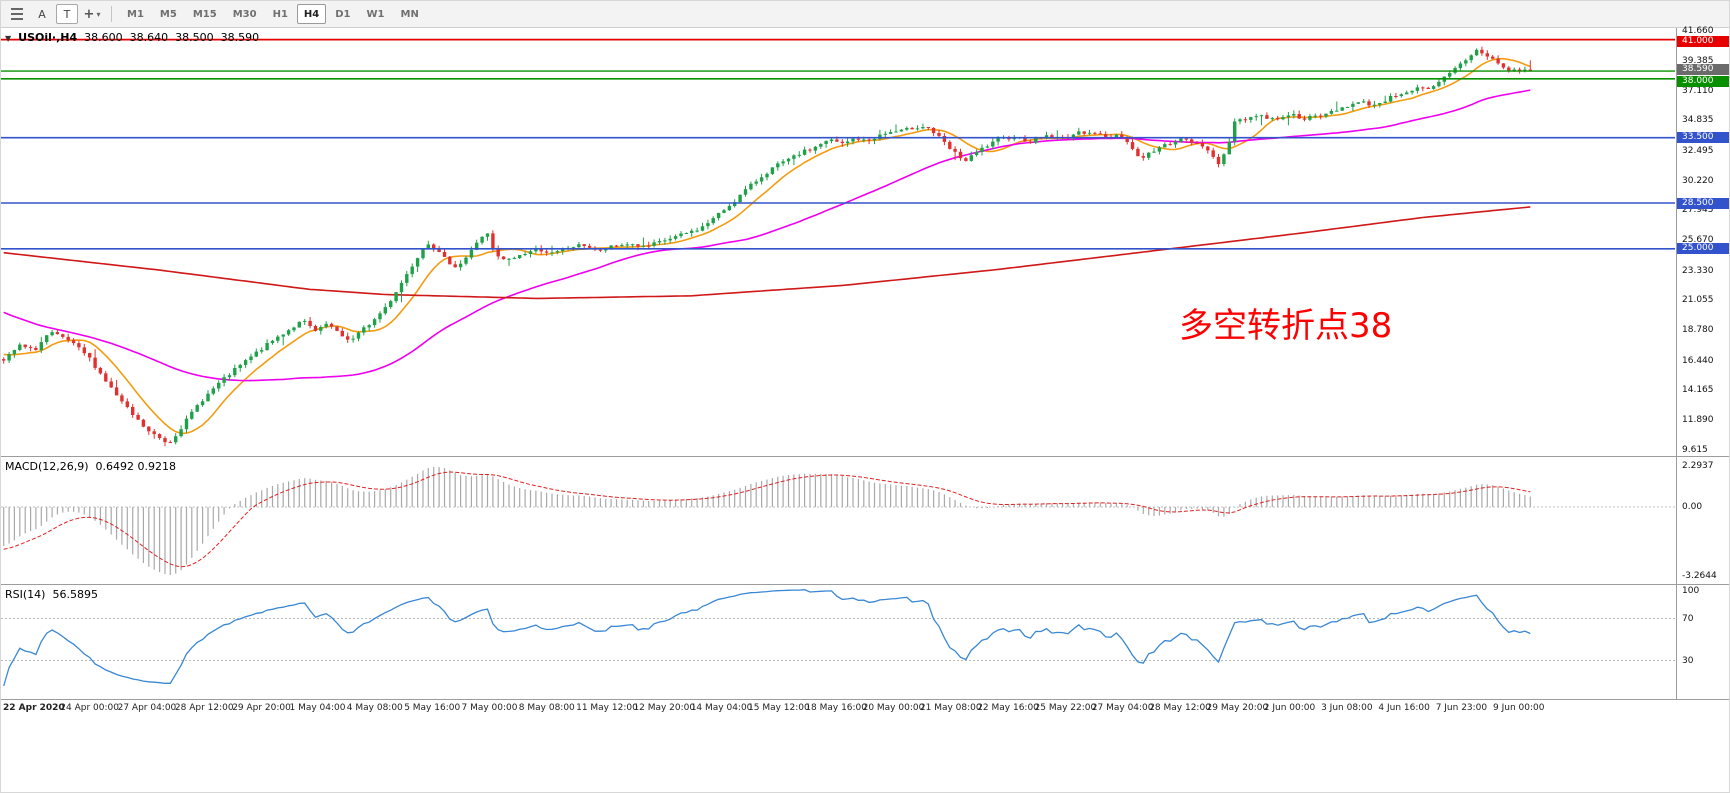  Describe the element at coordinates (950, 708) in the screenshot. I see `time-axis-label: 21 May 08:00` at that location.